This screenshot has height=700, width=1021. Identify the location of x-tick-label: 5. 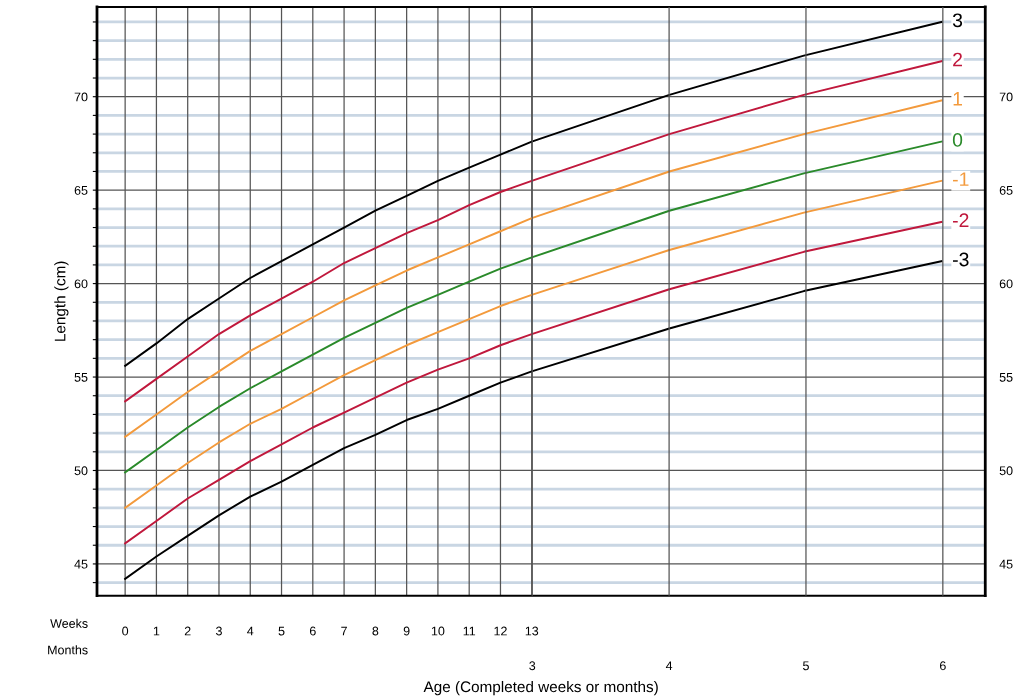
(281, 631).